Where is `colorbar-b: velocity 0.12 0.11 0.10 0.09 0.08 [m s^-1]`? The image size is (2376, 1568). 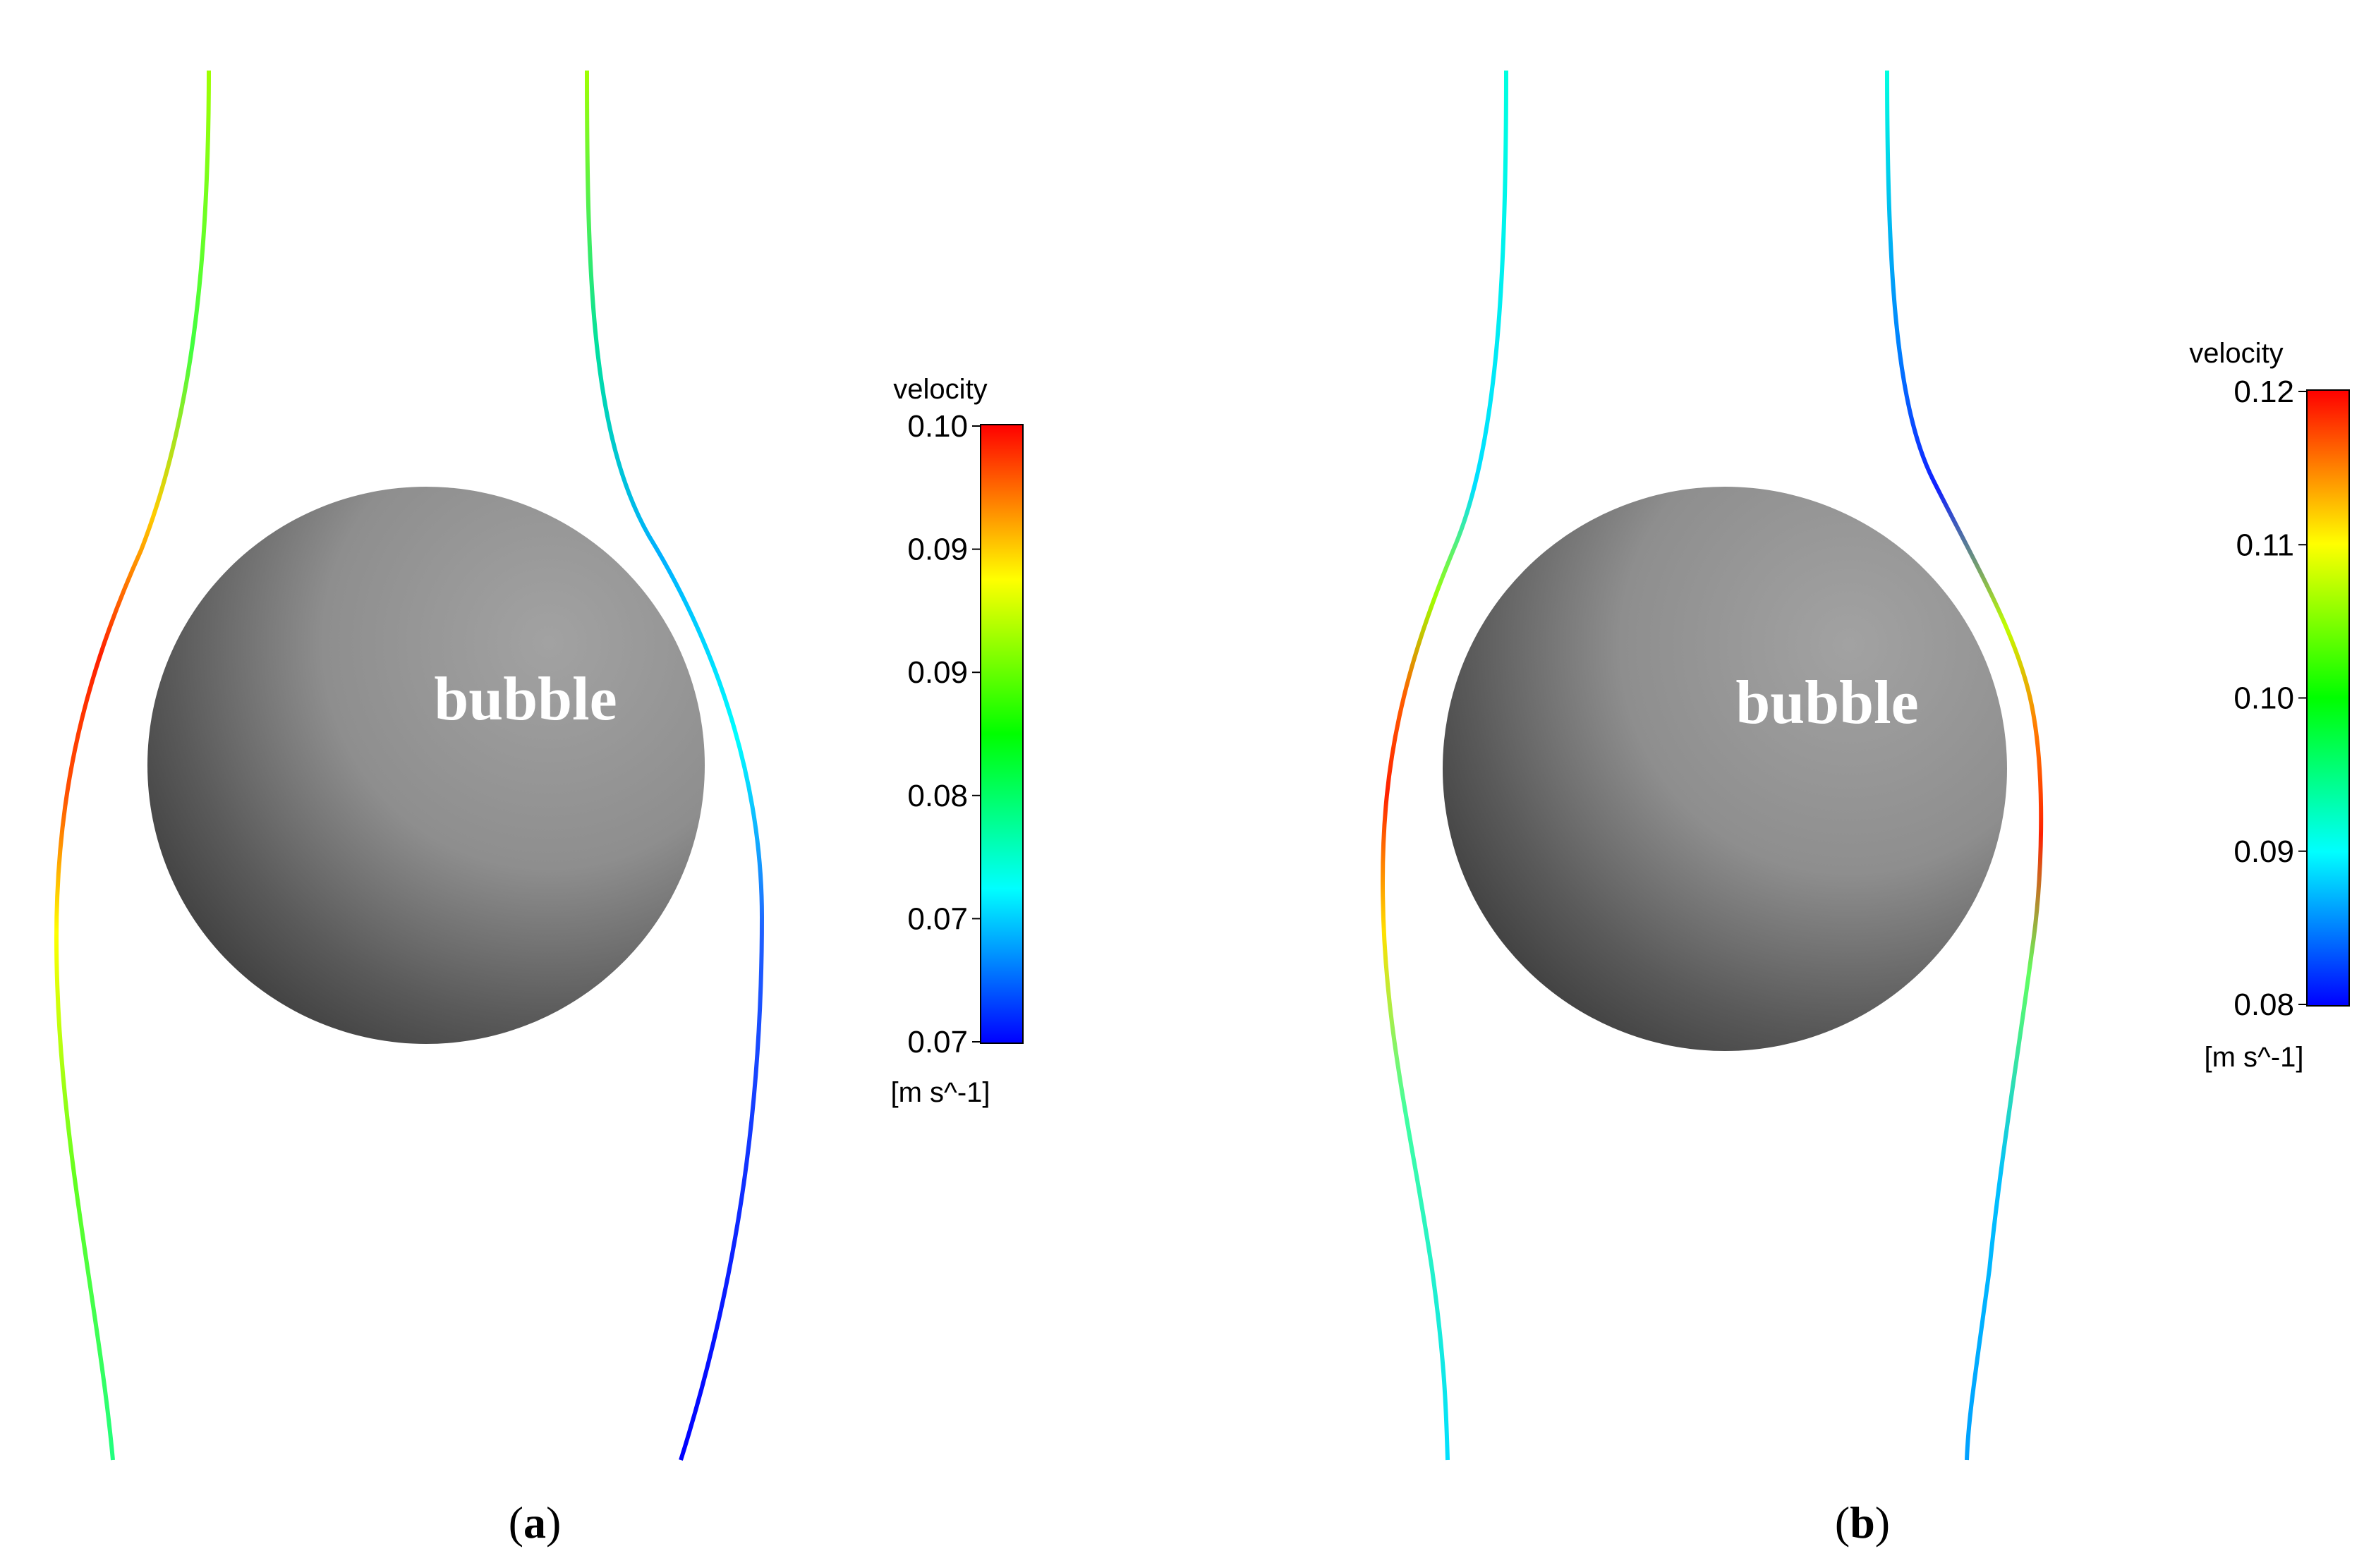 colorbar-b: velocity 0.12 0.11 0.10 0.09 0.08 [m s^-1] is located at coordinates (2270, 705).